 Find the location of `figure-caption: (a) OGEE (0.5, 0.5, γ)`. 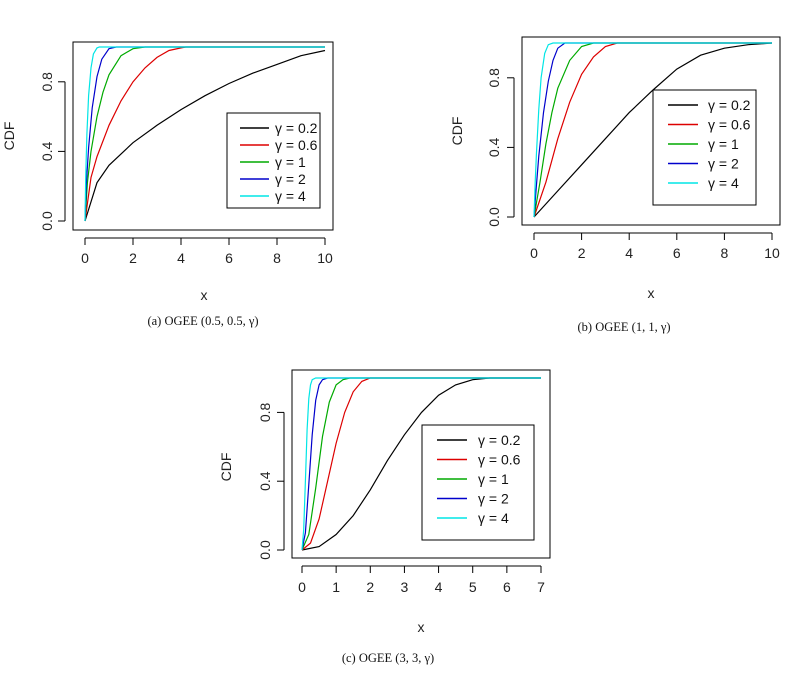

figure-caption: (a) OGEE (0.5, 0.5, γ) is located at coordinates (202, 321).